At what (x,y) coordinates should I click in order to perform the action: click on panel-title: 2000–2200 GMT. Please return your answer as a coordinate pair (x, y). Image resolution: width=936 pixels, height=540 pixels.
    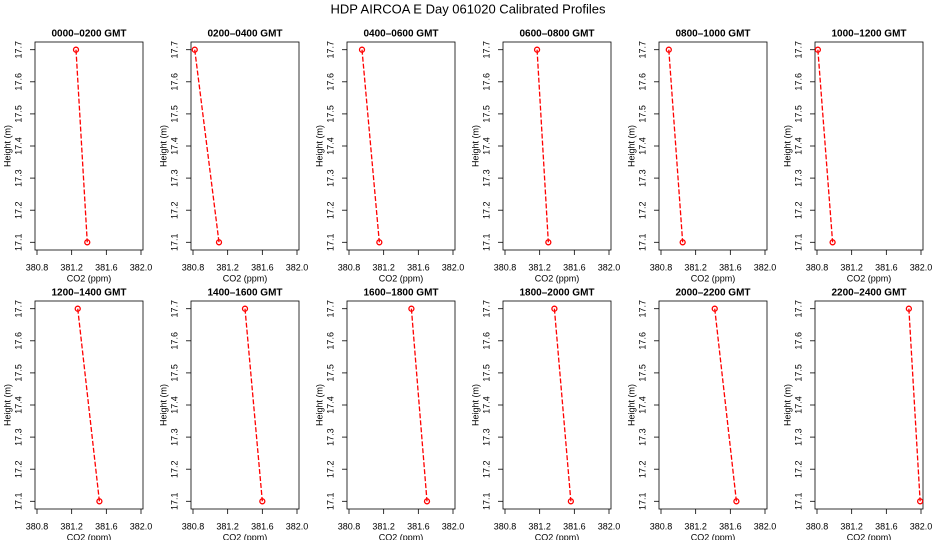
    Looking at the image, I should click on (712, 293).